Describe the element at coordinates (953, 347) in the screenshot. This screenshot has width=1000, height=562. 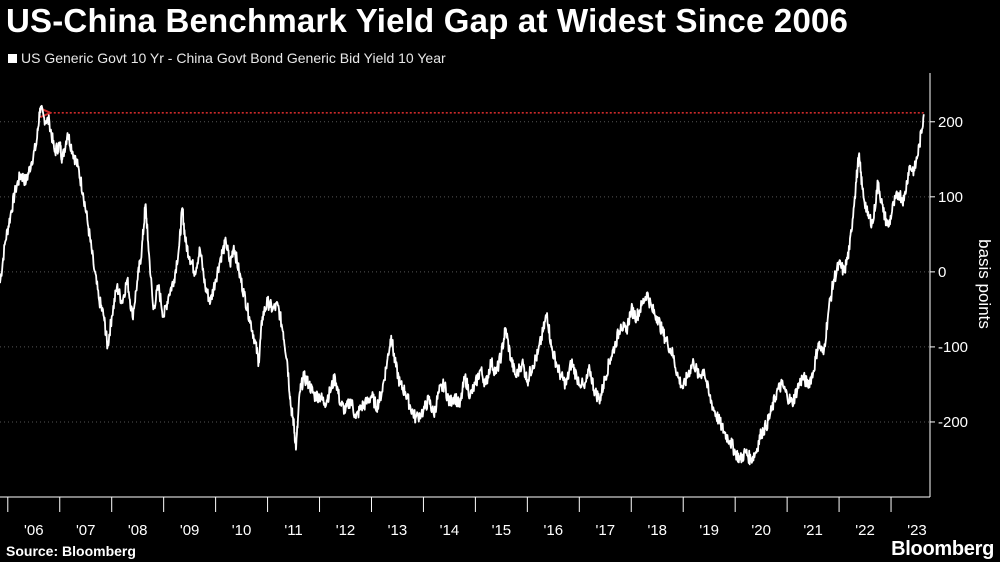
I see `y-tick-label: -100` at that location.